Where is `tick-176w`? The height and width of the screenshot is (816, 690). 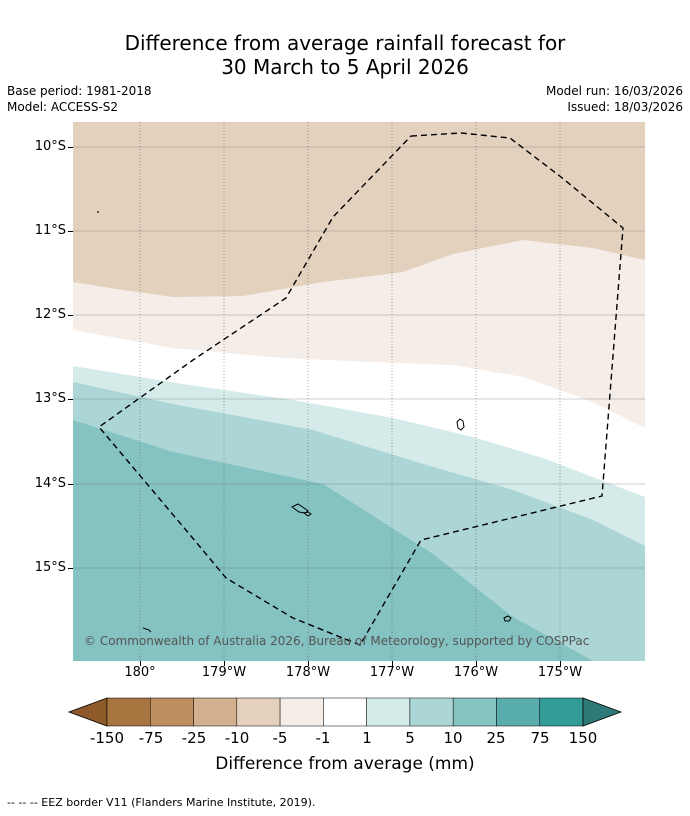 tick-176w is located at coordinates (476, 663).